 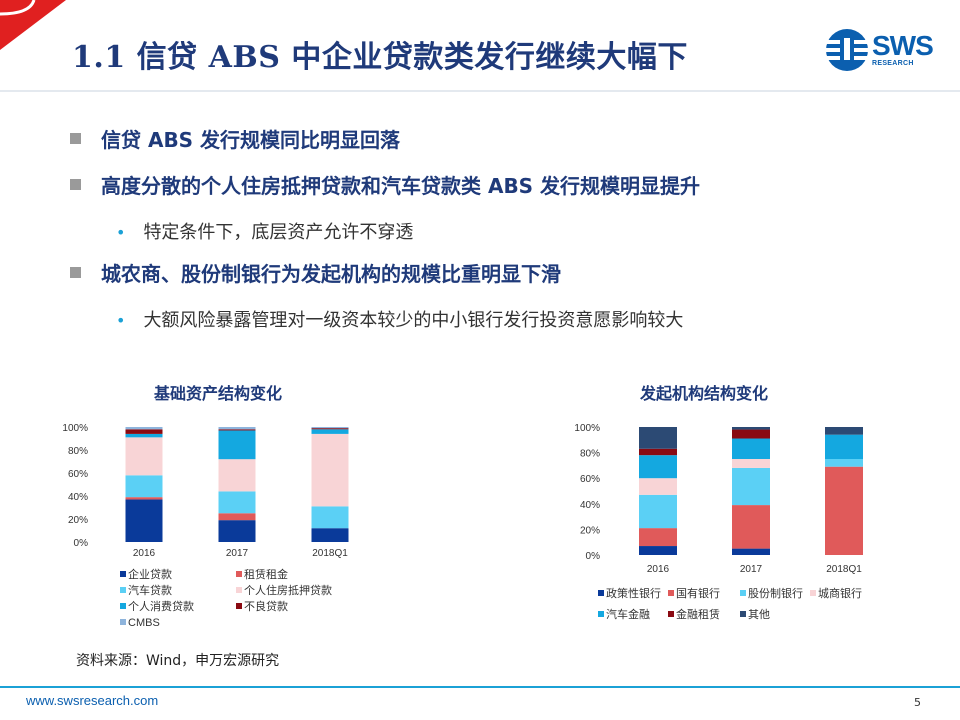 I want to click on legend-label: 个人消费贷款, so click(x=161, y=606).